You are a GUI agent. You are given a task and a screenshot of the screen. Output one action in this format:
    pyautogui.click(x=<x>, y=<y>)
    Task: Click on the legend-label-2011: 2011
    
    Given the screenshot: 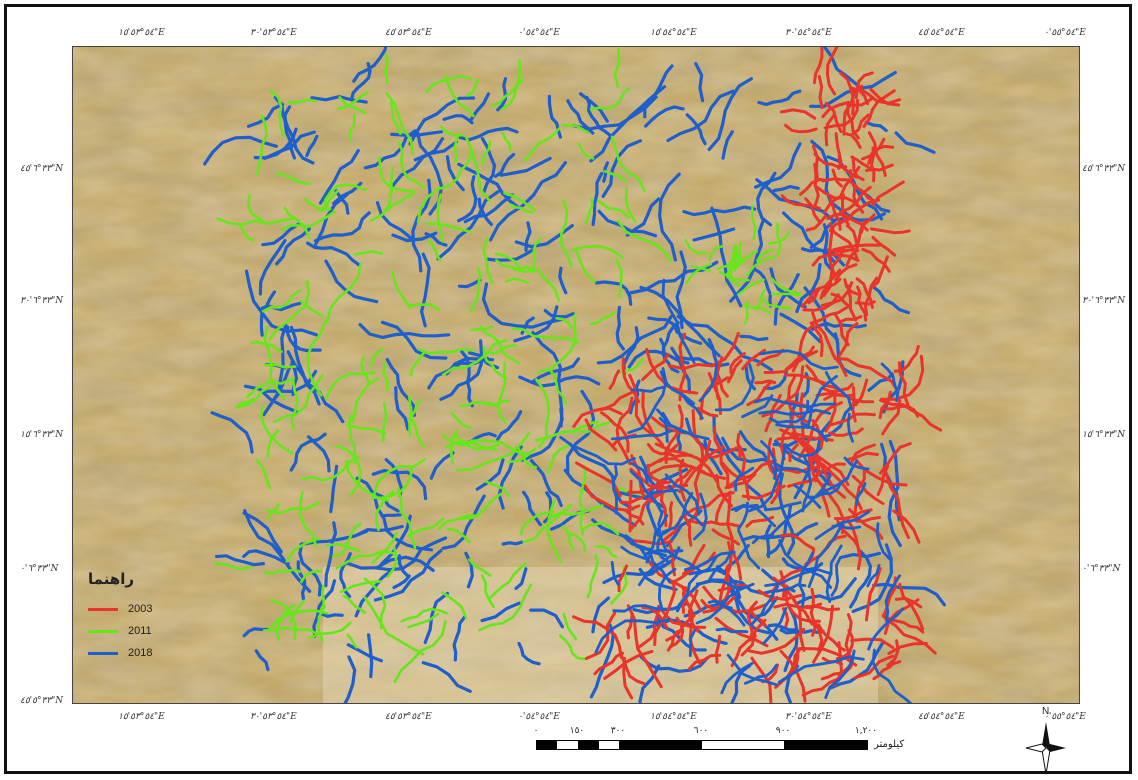 What is the action you would take?
    pyautogui.click(x=140, y=631)
    